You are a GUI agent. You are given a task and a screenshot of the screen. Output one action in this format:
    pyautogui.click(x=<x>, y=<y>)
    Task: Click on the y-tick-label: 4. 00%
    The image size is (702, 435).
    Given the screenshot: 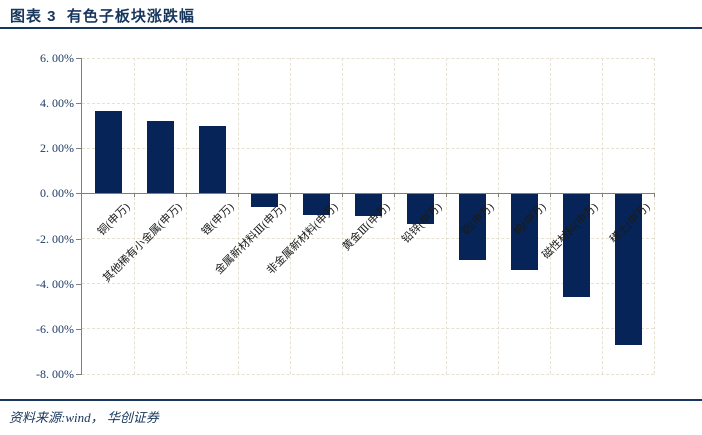 What is the action you would take?
    pyautogui.click(x=57, y=103)
    